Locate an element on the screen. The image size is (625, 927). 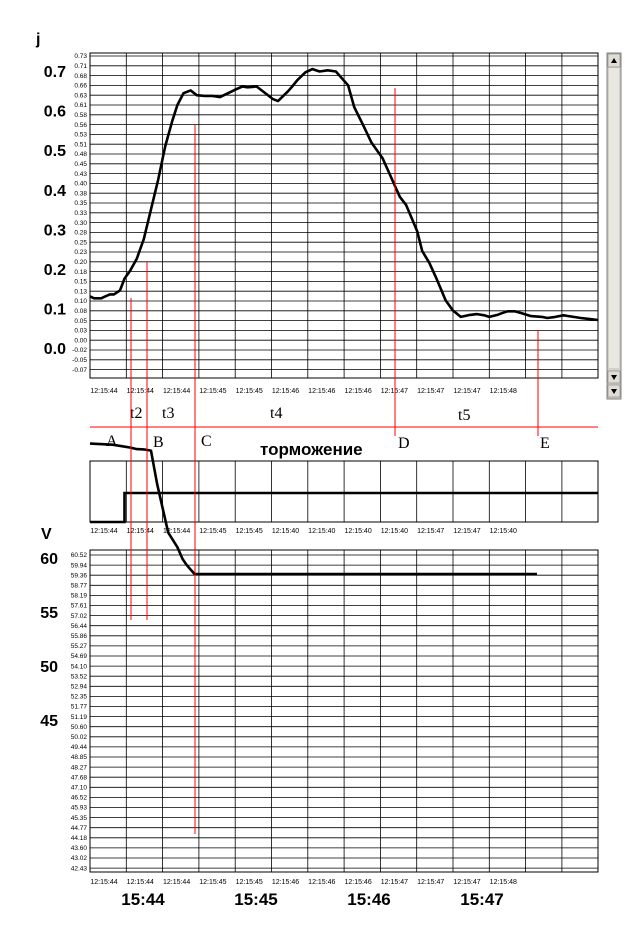
decel-minor-y-label: 0.35 is located at coordinates (80, 203).